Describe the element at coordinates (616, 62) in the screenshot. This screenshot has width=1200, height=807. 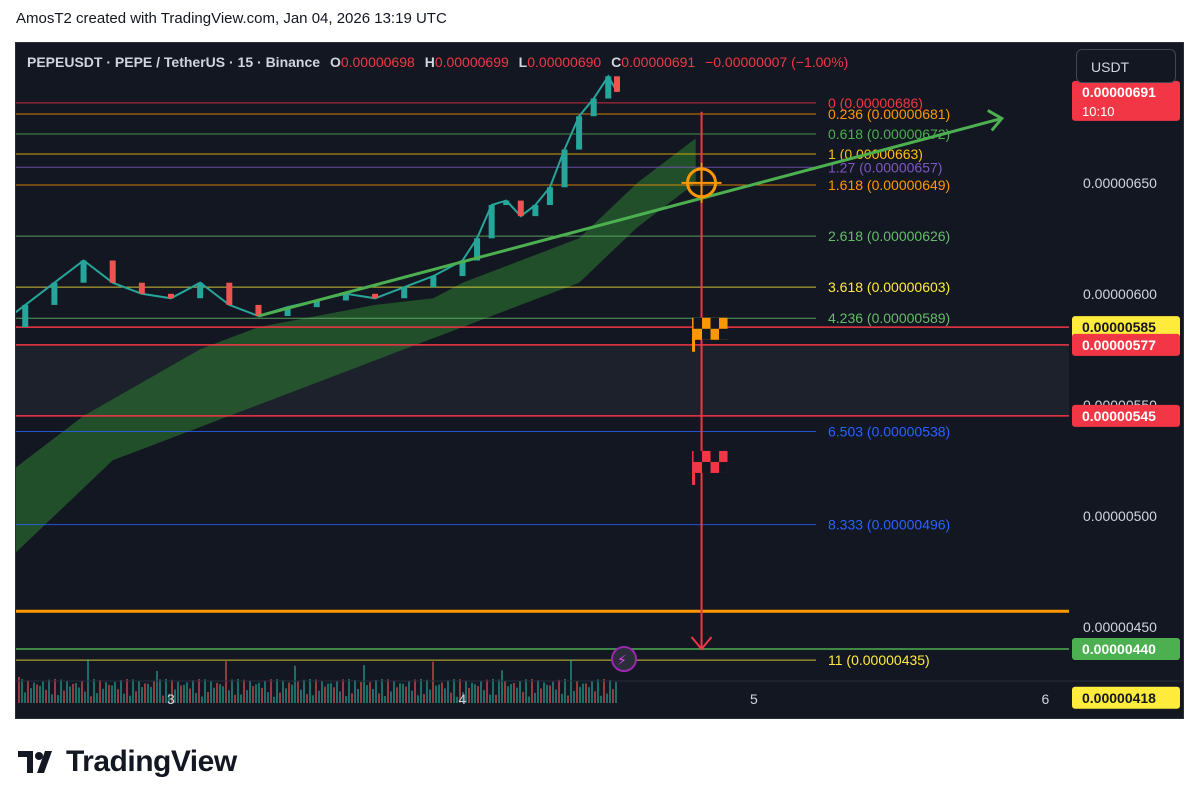
I see `close-label: C` at that location.